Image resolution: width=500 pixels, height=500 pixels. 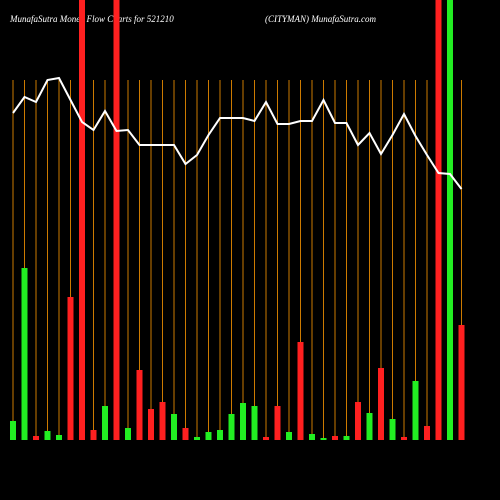 I want to click on chart-subtitle: (CITYMAN) MunafaSutra.com, so click(x=320, y=19).